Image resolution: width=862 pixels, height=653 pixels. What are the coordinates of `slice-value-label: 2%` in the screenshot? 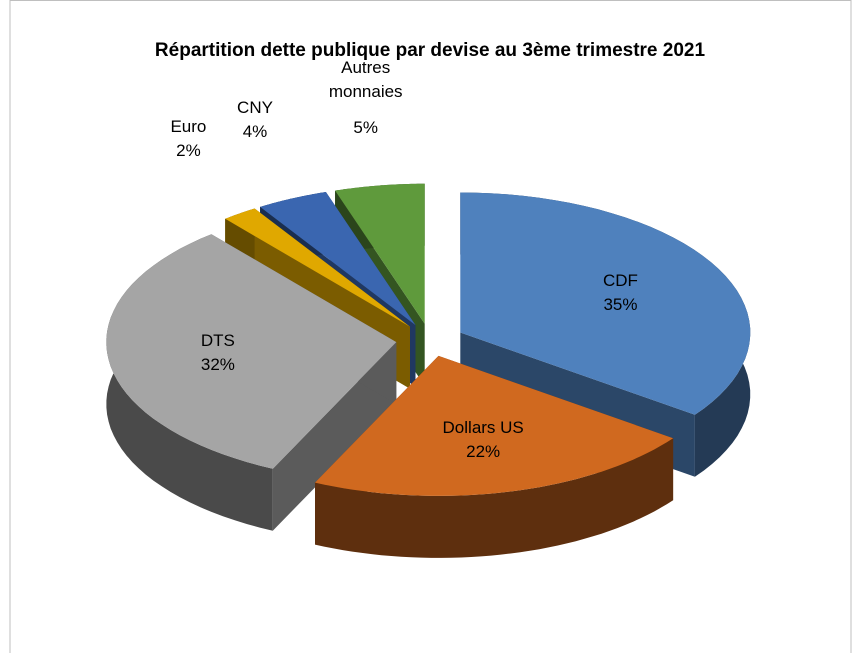 It's located at (188, 151).